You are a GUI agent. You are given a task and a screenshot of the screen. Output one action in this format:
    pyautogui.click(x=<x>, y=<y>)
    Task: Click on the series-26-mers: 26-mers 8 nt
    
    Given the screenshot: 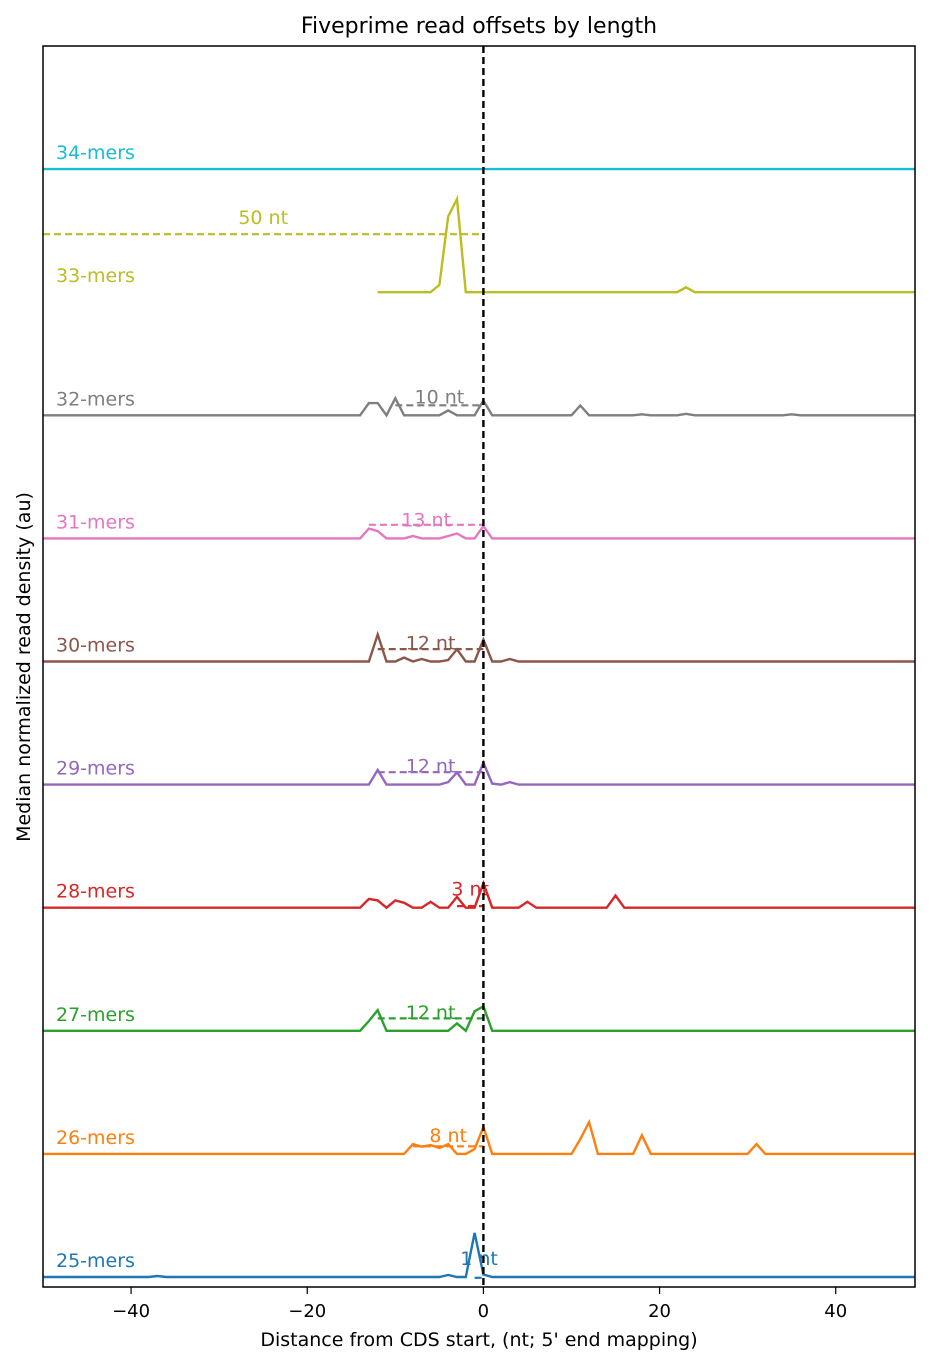 What is the action you would take?
    pyautogui.click(x=479, y=1137)
    